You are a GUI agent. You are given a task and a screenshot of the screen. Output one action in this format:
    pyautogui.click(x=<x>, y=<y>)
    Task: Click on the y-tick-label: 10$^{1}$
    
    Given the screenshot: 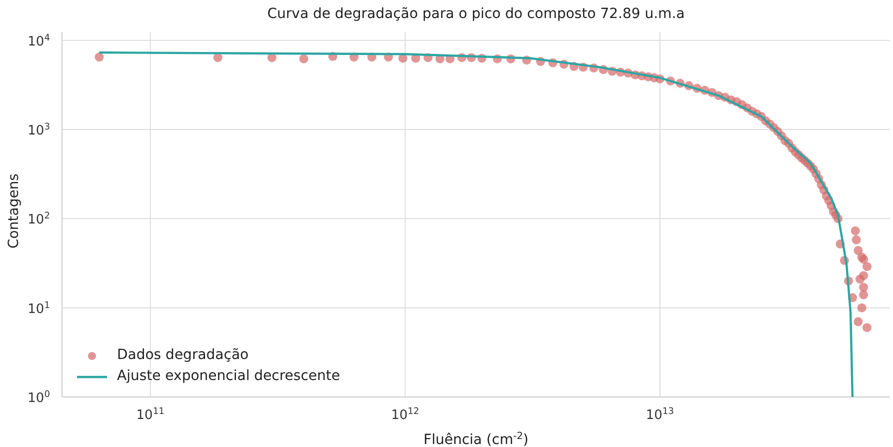 What is the action you would take?
    pyautogui.click(x=39, y=308)
    